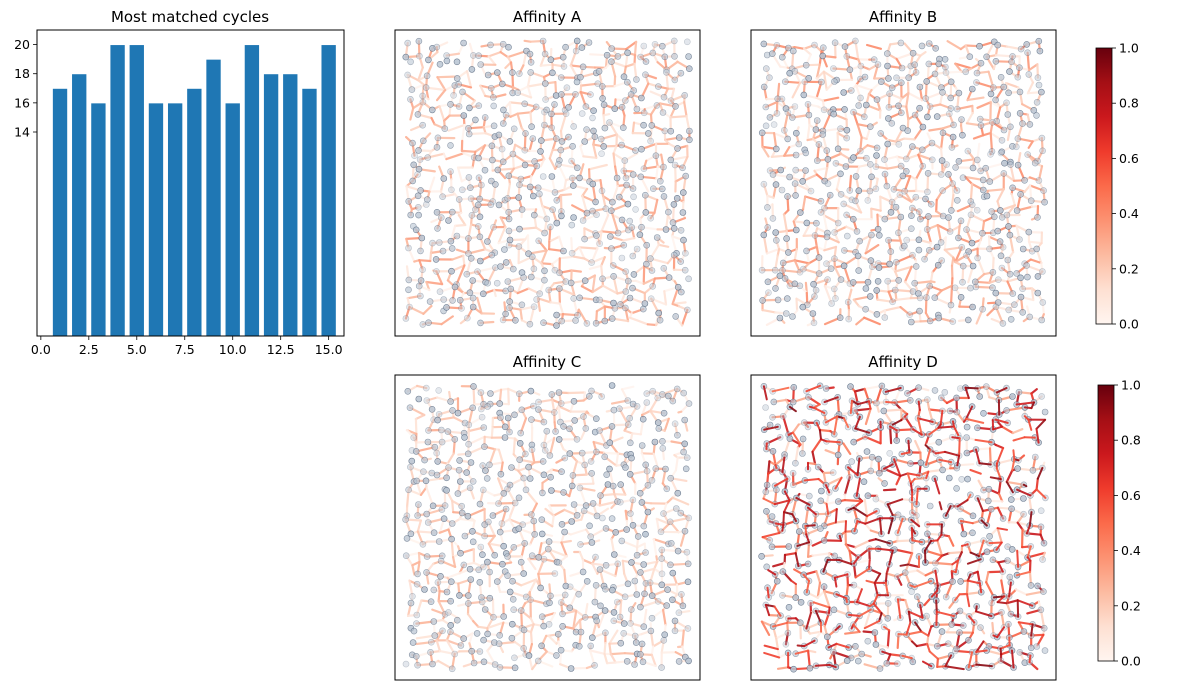  I want to click on node-layer, so click(548, 183).